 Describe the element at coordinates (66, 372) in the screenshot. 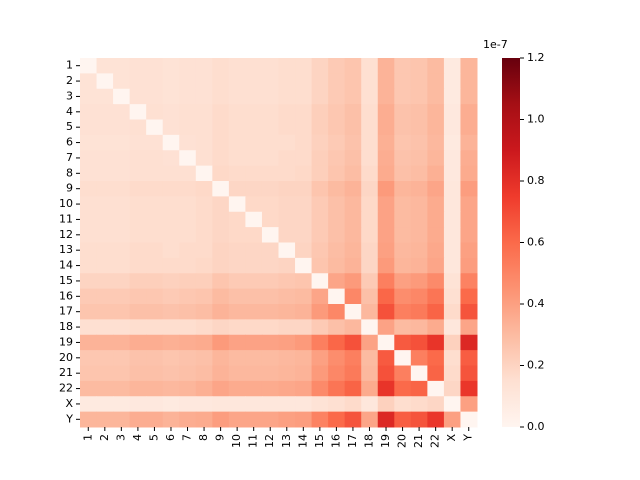

I see `y-tick-label: 21` at that location.